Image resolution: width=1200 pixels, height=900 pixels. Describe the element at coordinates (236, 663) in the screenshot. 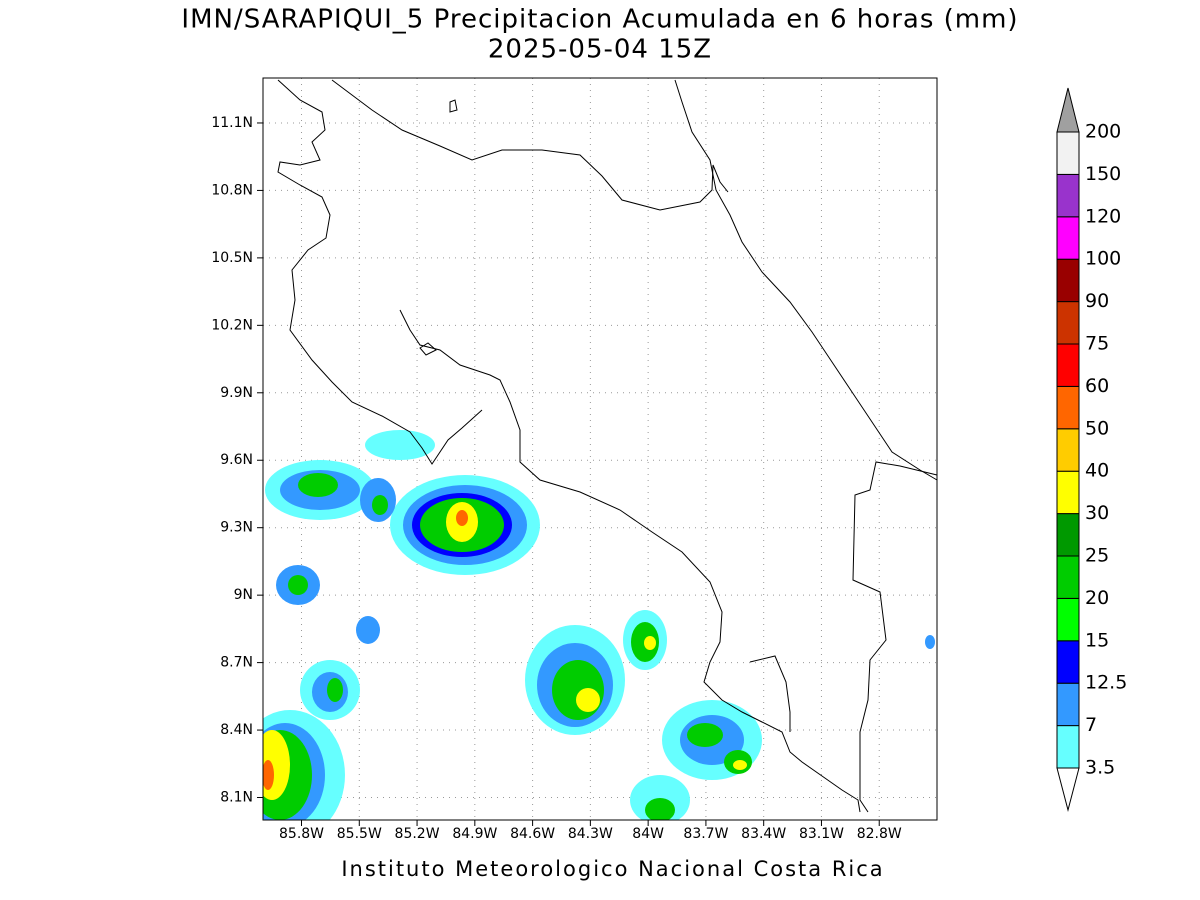

I see `y-tick-label: 8.7N` at that location.